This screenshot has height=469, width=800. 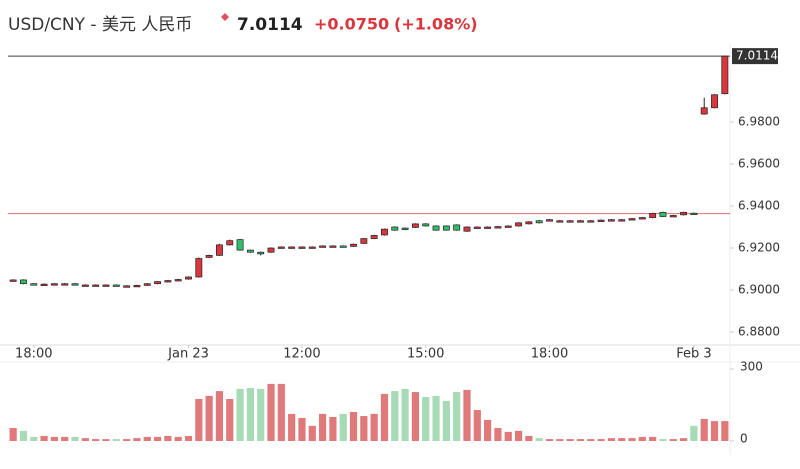 I want to click on x-tick-label: Feb 3, so click(x=693, y=354).